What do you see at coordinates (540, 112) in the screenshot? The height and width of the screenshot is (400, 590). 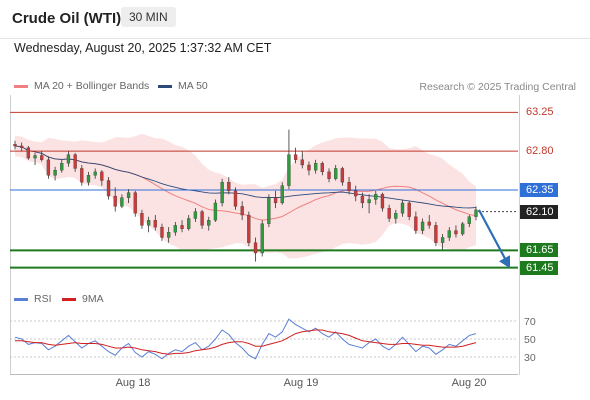 I see `level-label-63-25: 63.25` at bounding box center [540, 112].